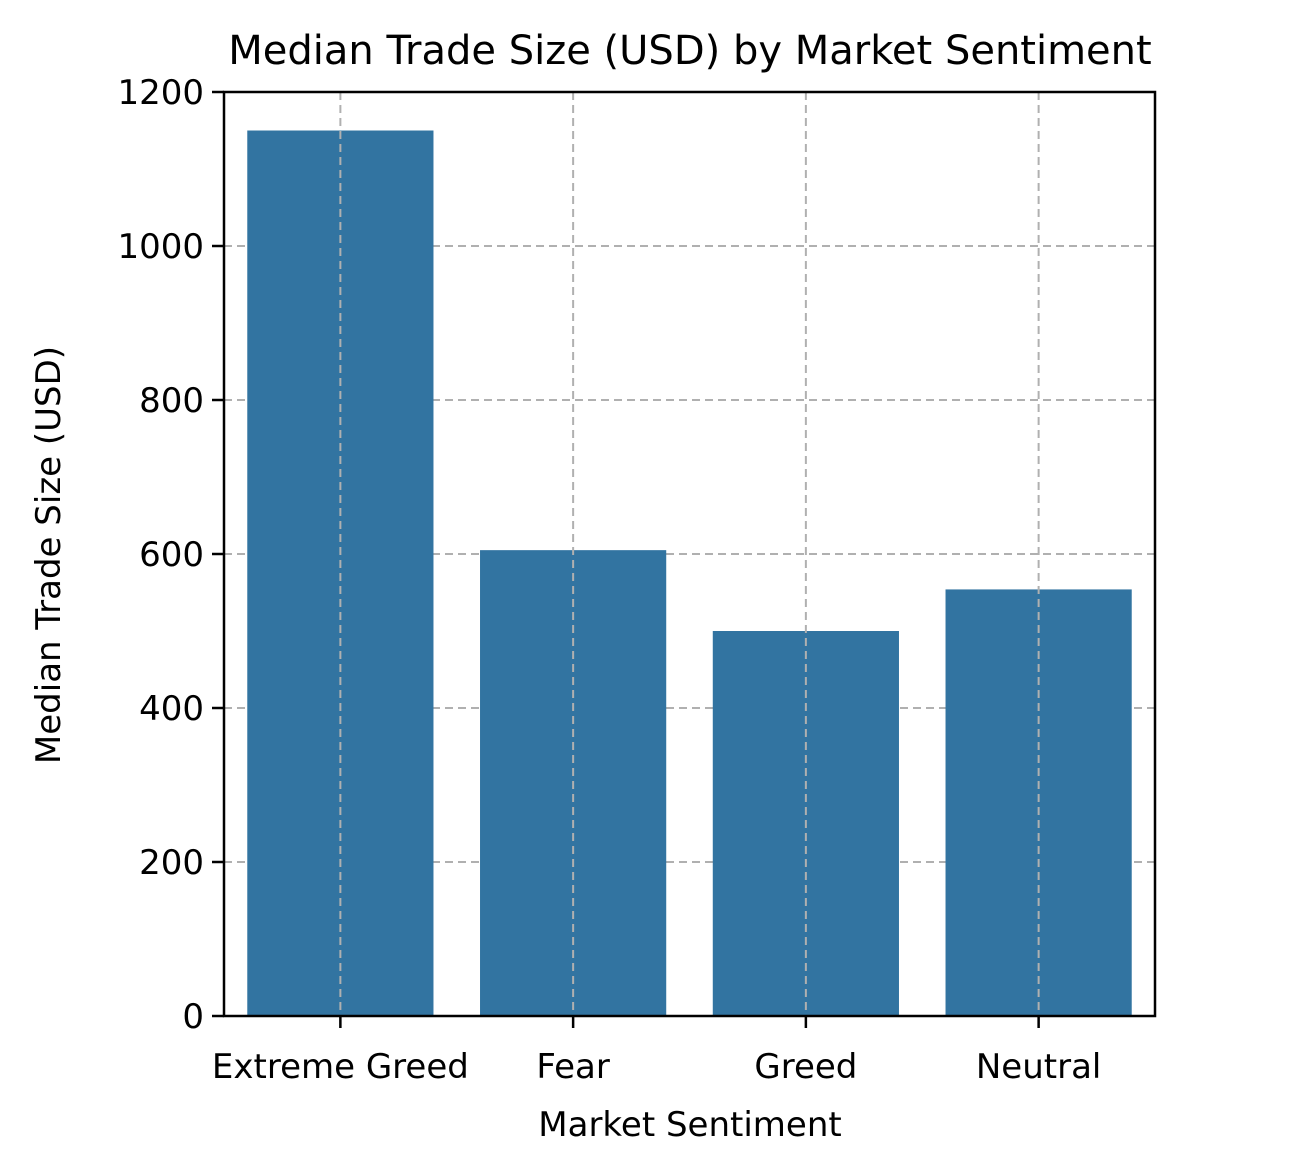  Describe the element at coordinates (1039, 1067) in the screenshot. I see `x-tick-label: Neutral` at that location.